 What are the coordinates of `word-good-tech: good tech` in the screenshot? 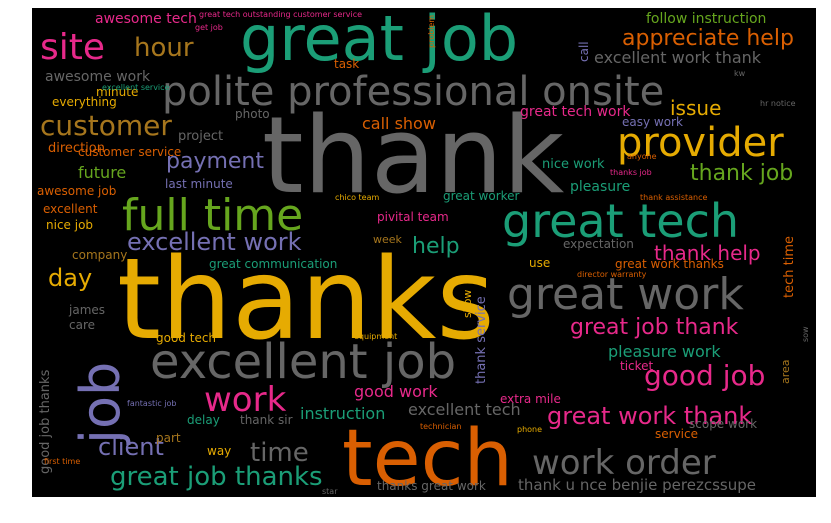 It's located at (186, 338).